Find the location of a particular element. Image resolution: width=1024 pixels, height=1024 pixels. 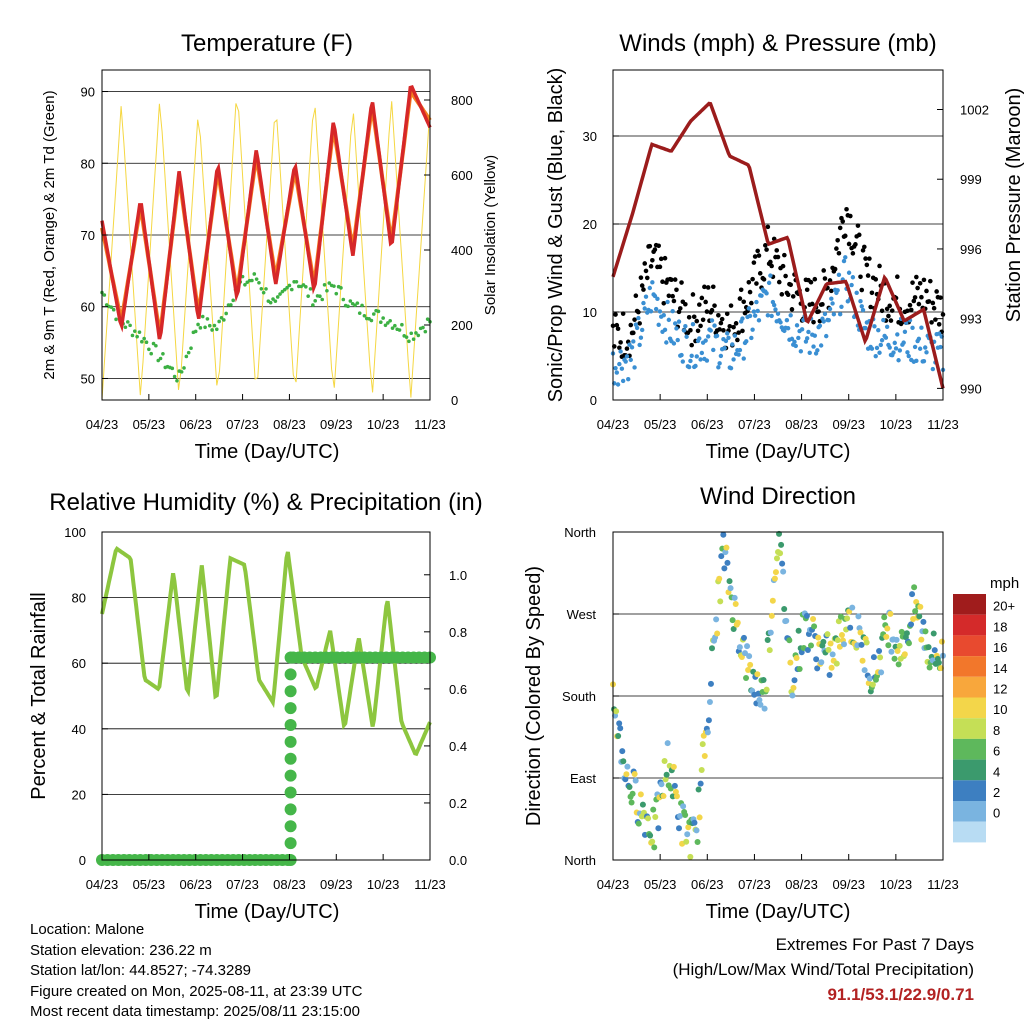

humidity-plot-frame is located at coordinates (266, 696).